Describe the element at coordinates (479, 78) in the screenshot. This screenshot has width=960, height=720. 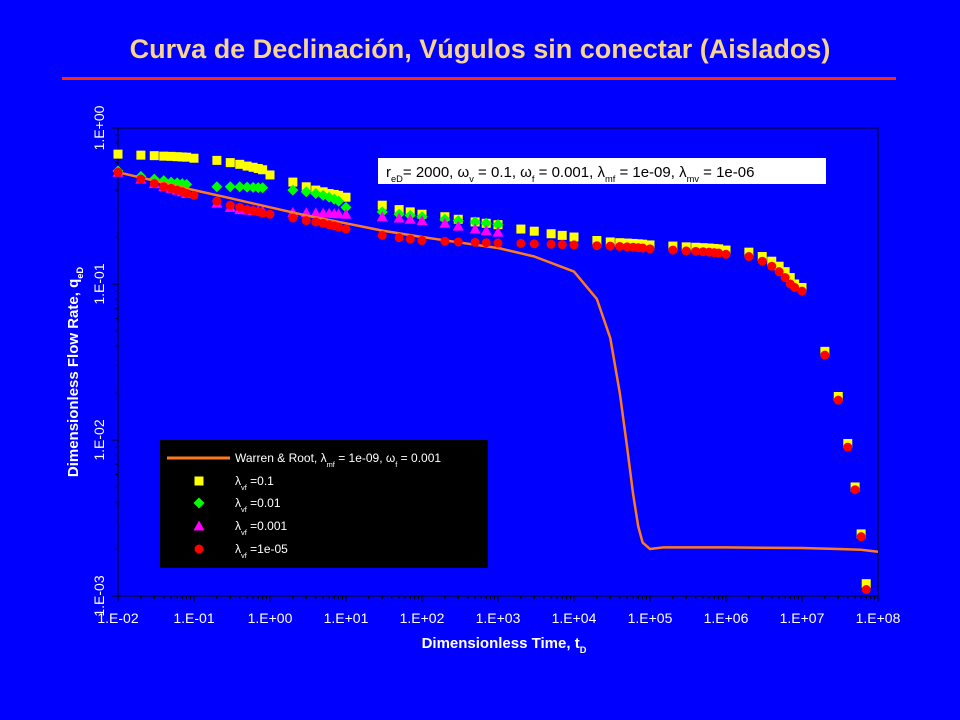
I see `title-underline` at that location.